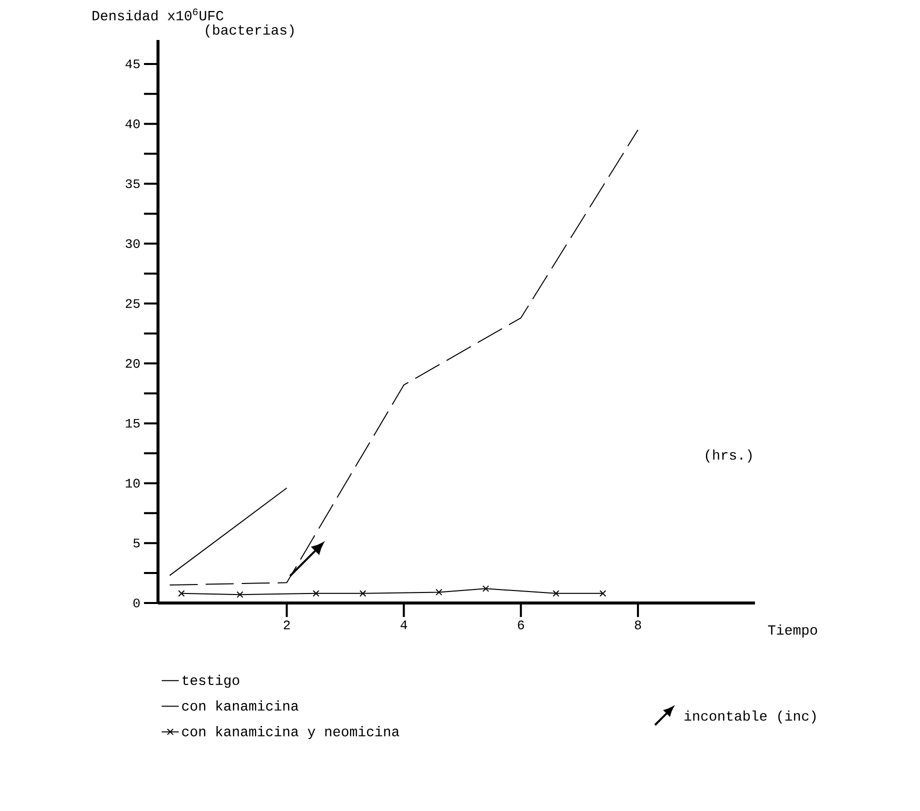 The height and width of the screenshot is (811, 920). Describe the element at coordinates (133, 64) in the screenshot. I see `y-tick-label: 45` at that location.